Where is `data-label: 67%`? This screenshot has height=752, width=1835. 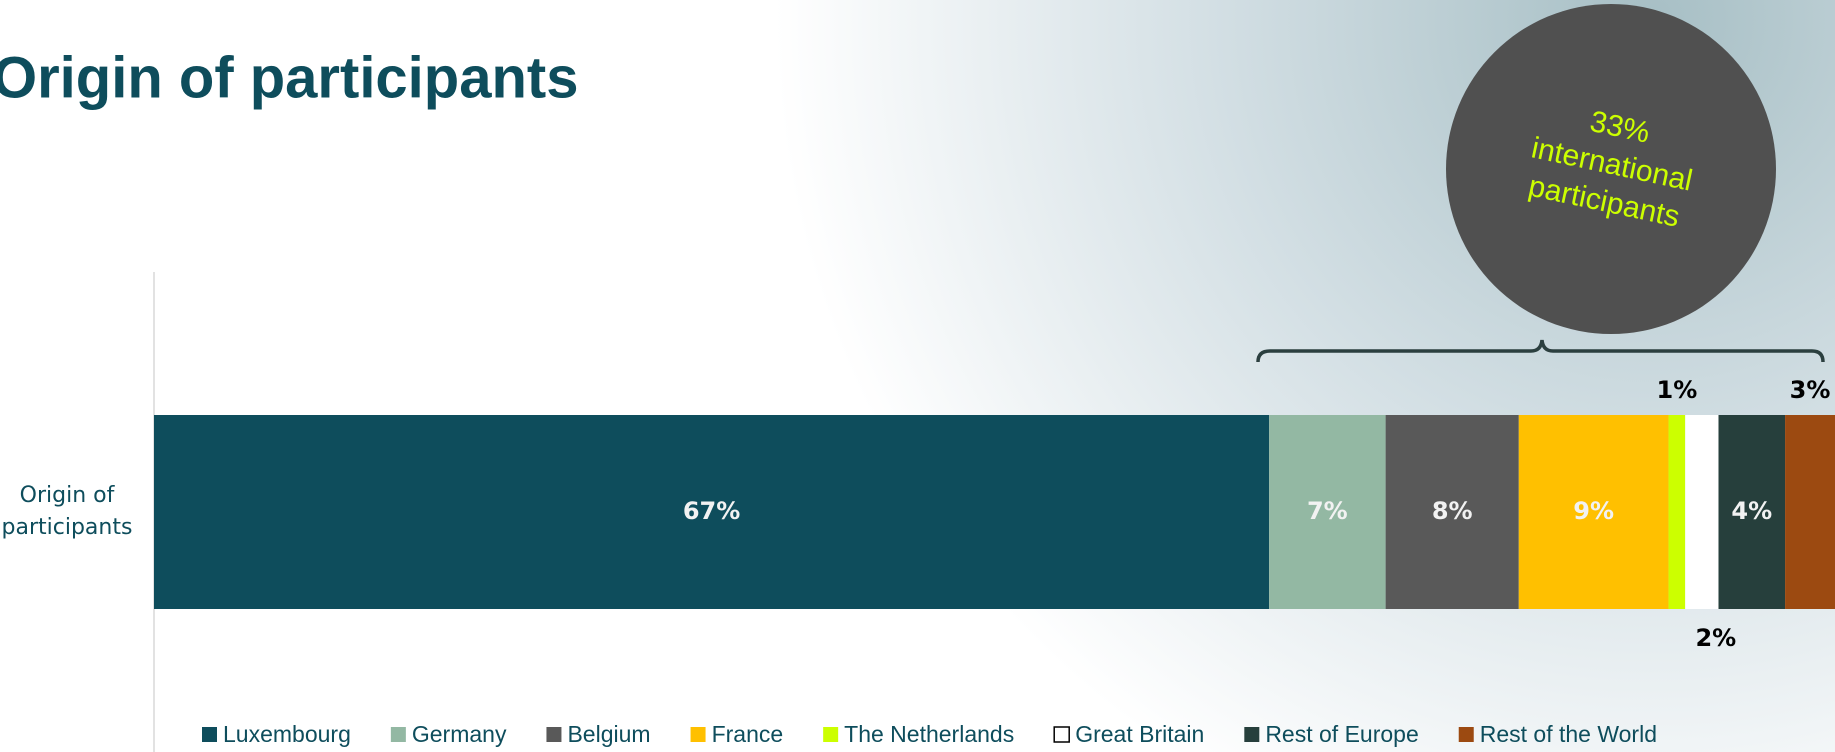 data-label: 67% is located at coordinates (711, 511).